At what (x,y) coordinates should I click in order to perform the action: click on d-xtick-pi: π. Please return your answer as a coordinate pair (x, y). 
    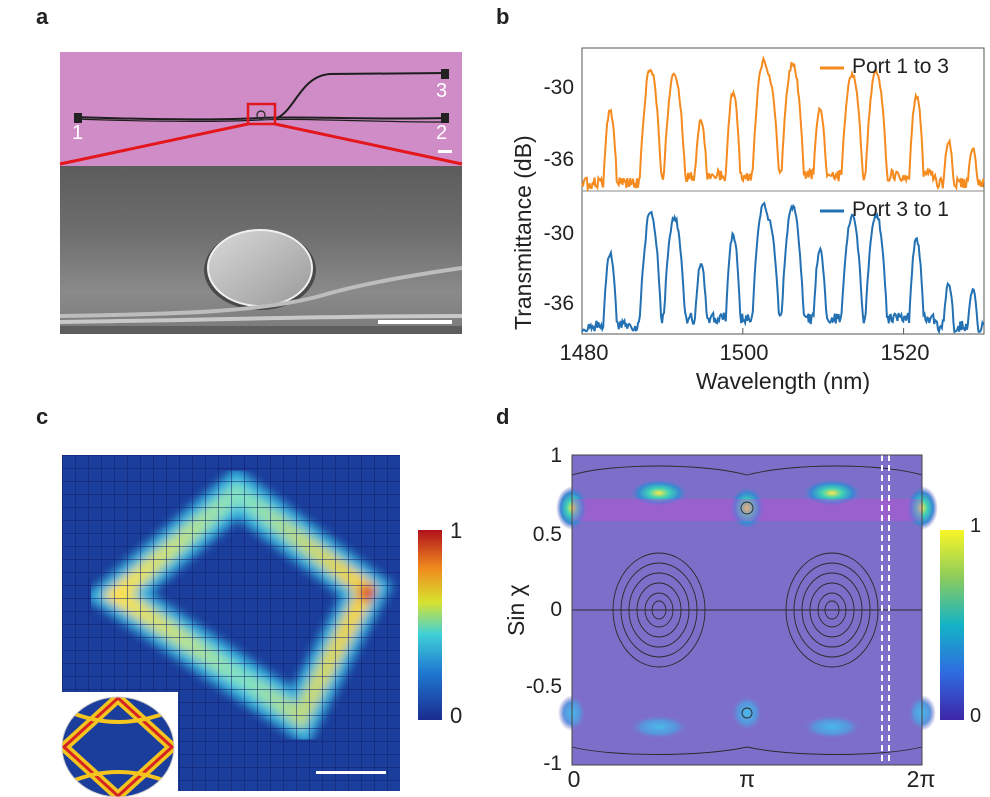
    Looking at the image, I should click on (747, 779).